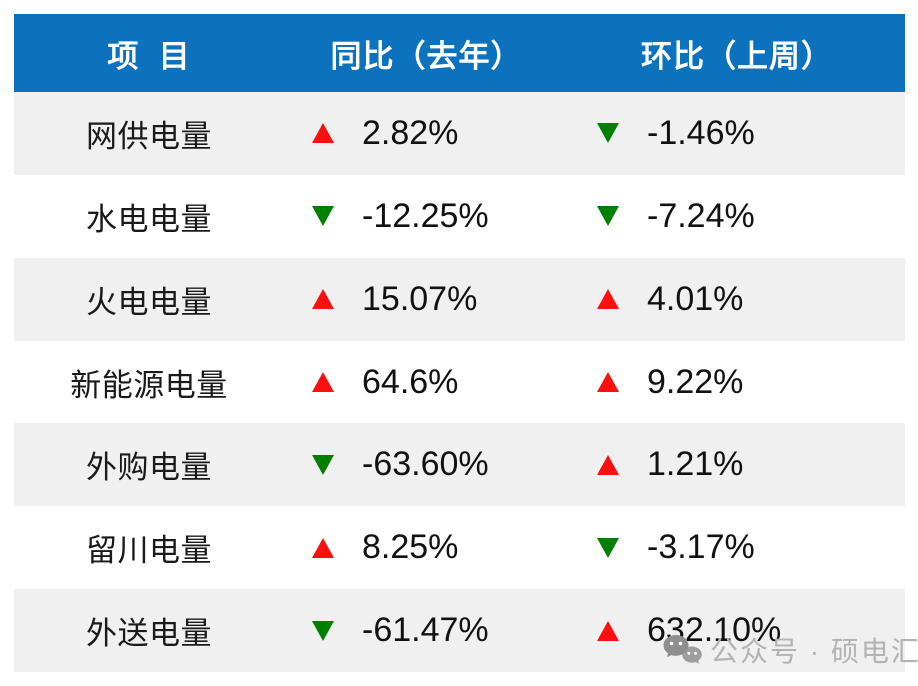 The image size is (918, 686). What do you see at coordinates (149, 468) in the screenshot?
I see `row-item-label: 外购电量` at bounding box center [149, 468].